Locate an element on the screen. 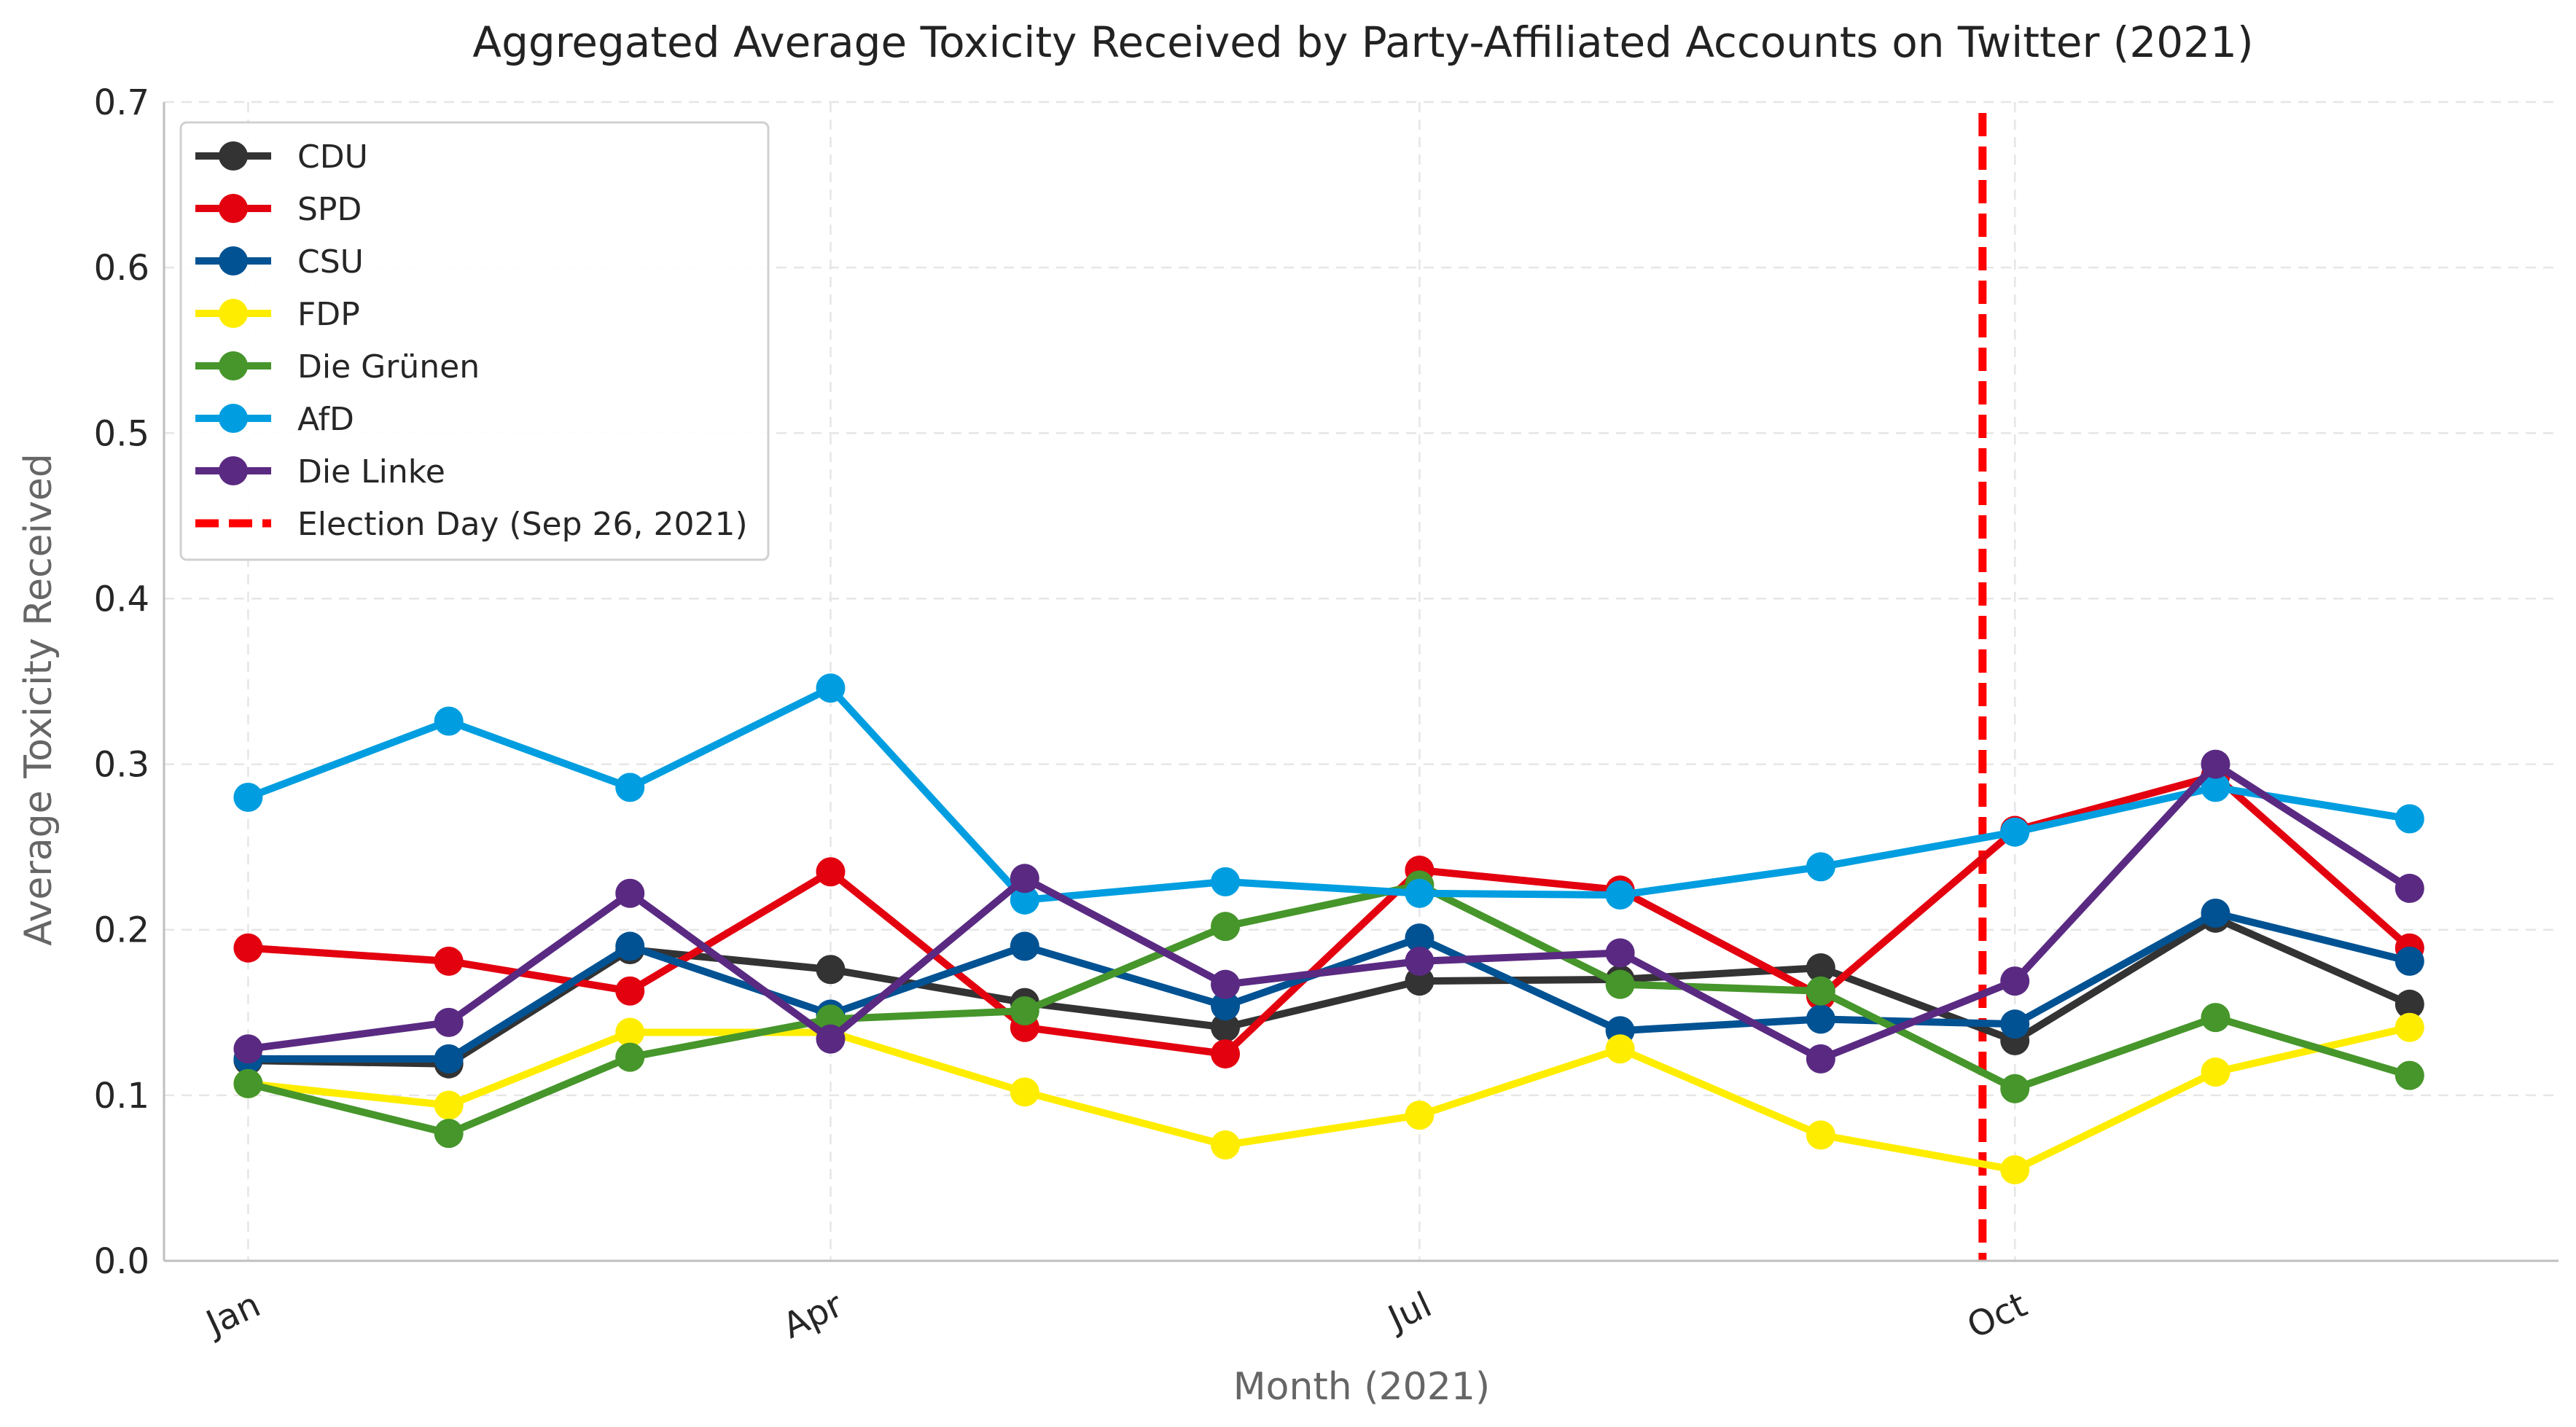 The image size is (2576, 1427). y-tick-label: 0.2 is located at coordinates (122, 930).